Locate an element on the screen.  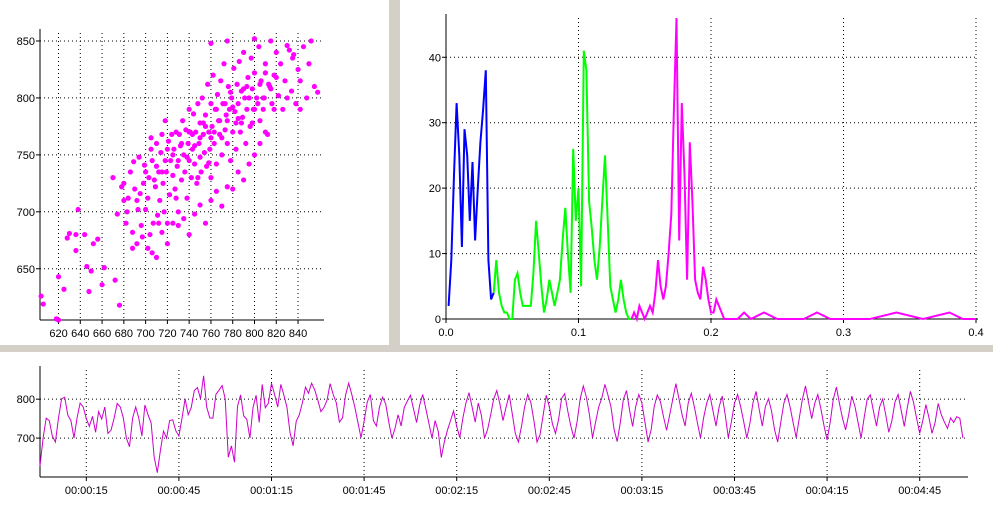
y-tick-label: 800 is located at coordinates (26, 400).